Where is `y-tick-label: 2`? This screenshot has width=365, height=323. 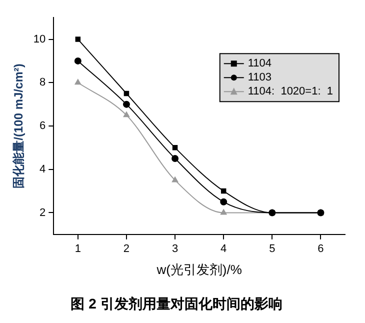
y-tick-label: 2 is located at coordinates (43, 212).